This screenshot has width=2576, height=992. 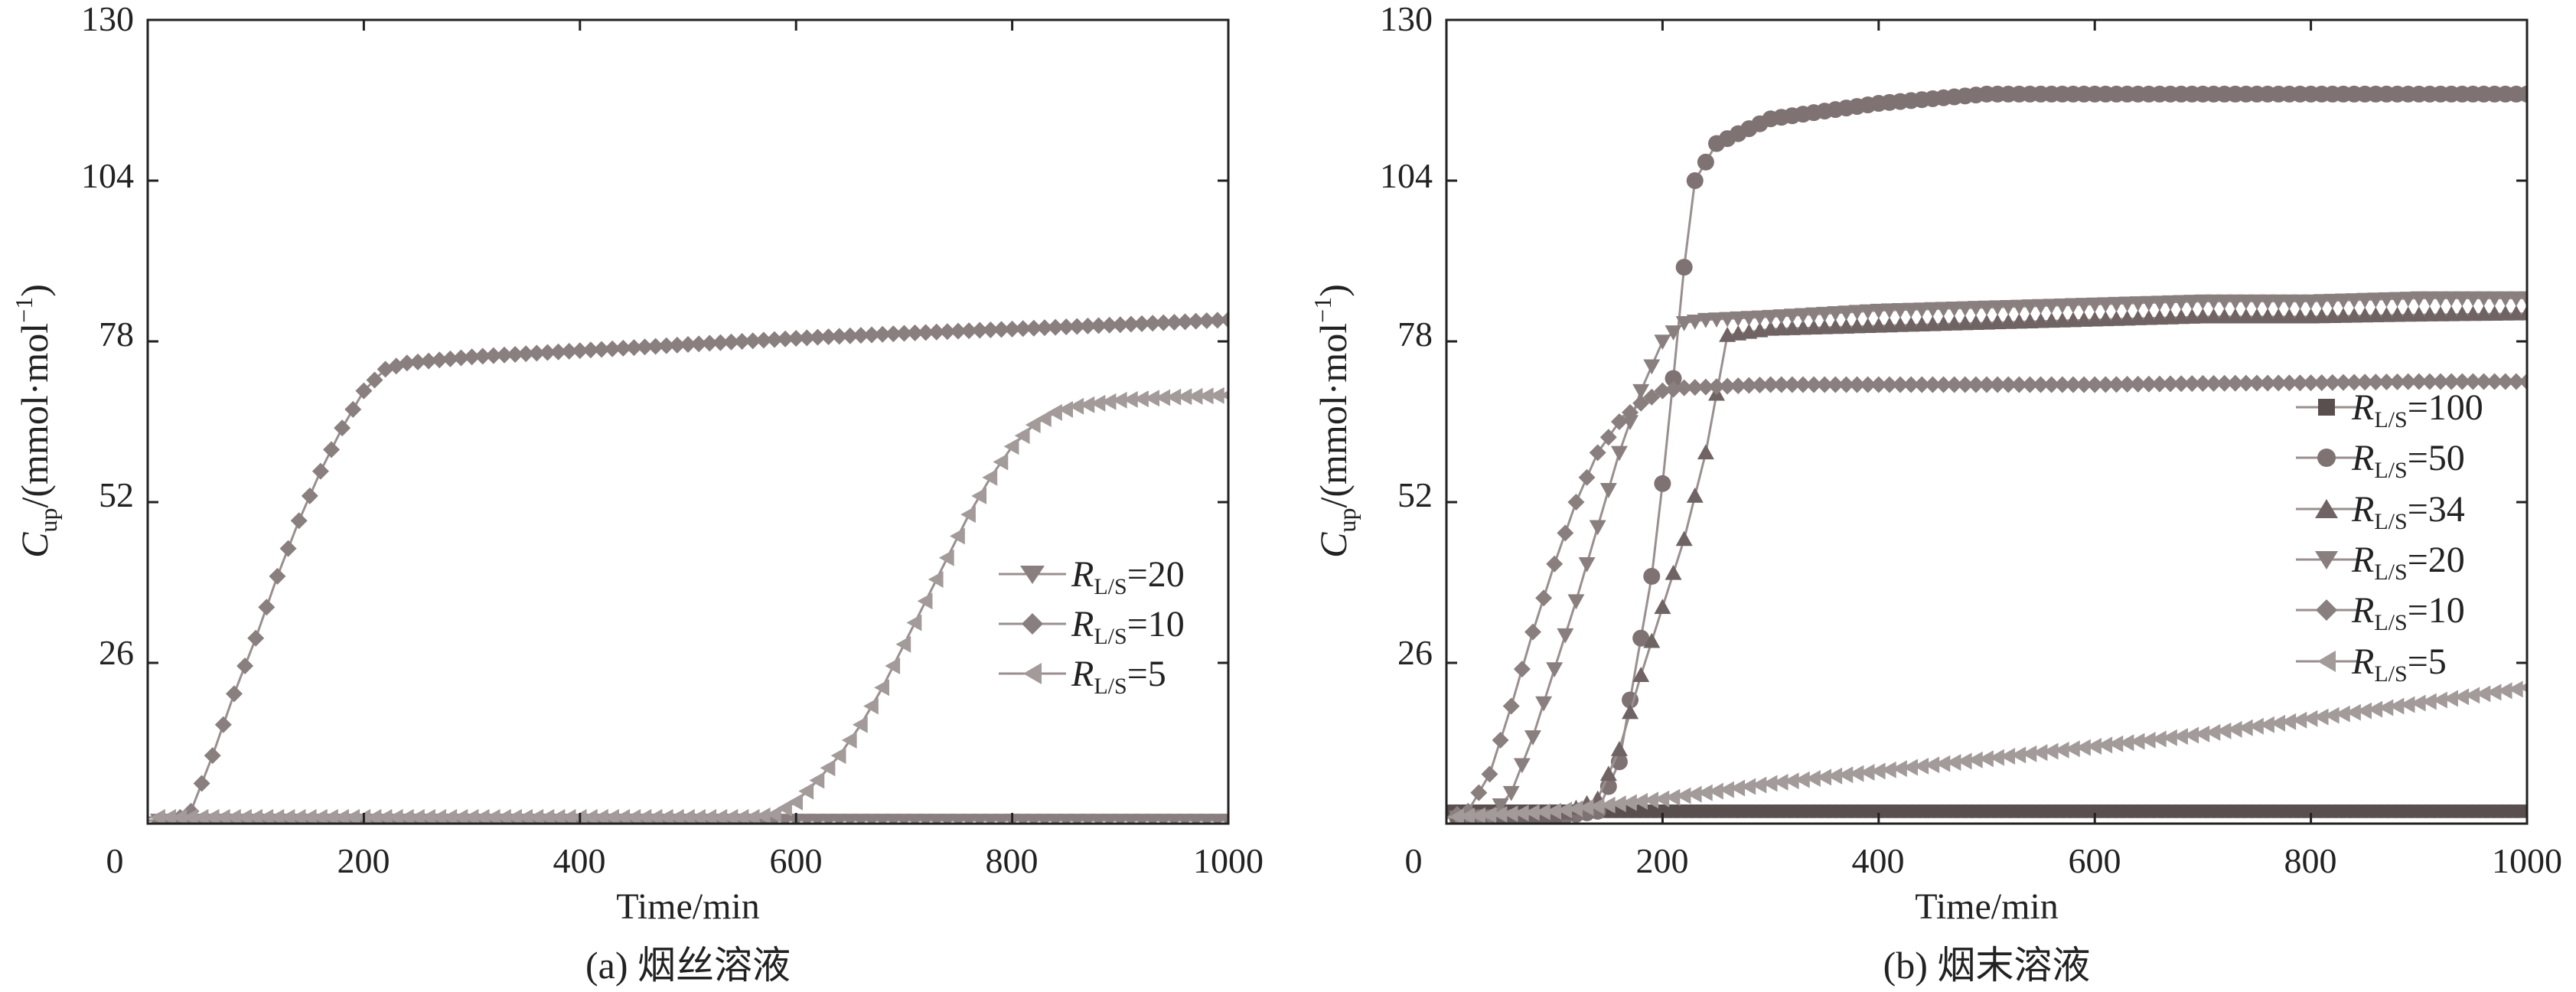 What do you see at coordinates (1415, 494) in the screenshot?
I see `y-tick-label: 52` at bounding box center [1415, 494].